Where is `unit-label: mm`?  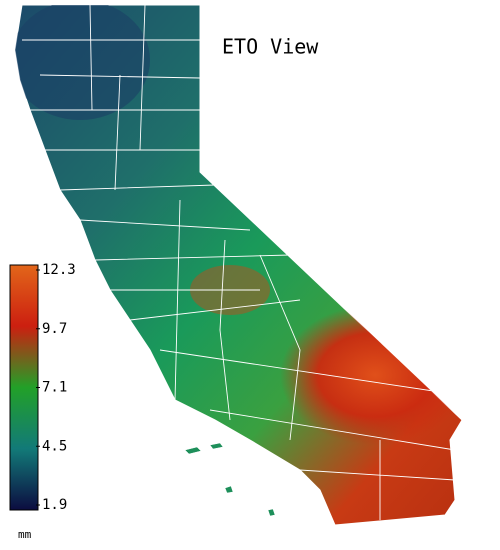
unit-label: mm is located at coordinates (25, 534).